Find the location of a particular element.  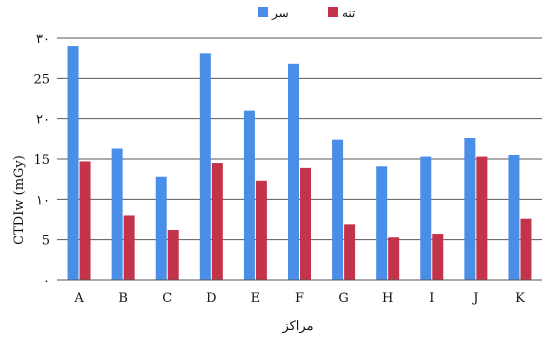

x-axis-tick-labels: A B C D E F G H I J K is located at coordinates (299, 298).